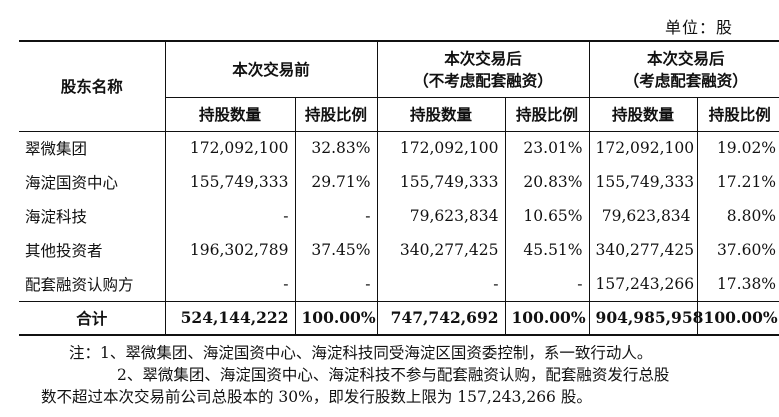 Image resolution: width=779 pixels, height=417 pixels. What do you see at coordinates (56, 217) in the screenshot?
I see `shareholder-name: 海淀科技` at bounding box center [56, 217].